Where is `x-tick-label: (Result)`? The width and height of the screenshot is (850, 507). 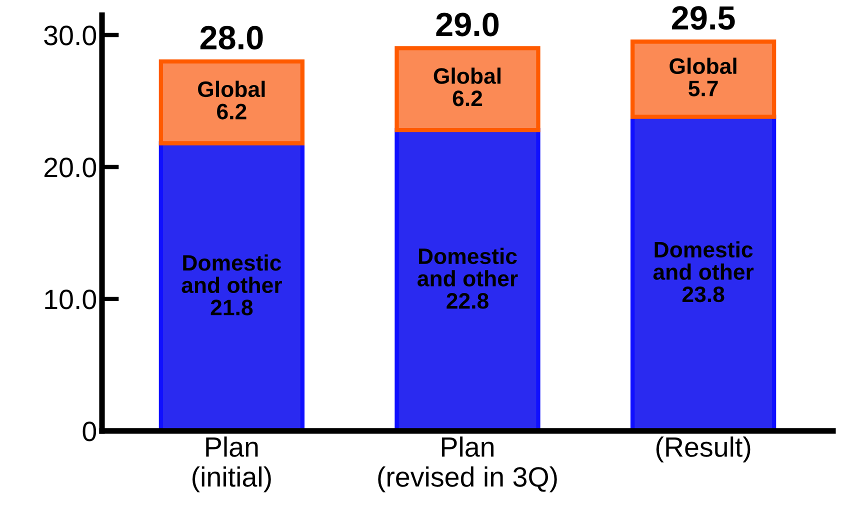 x-tick-label: (Result) is located at coordinates (703, 449).